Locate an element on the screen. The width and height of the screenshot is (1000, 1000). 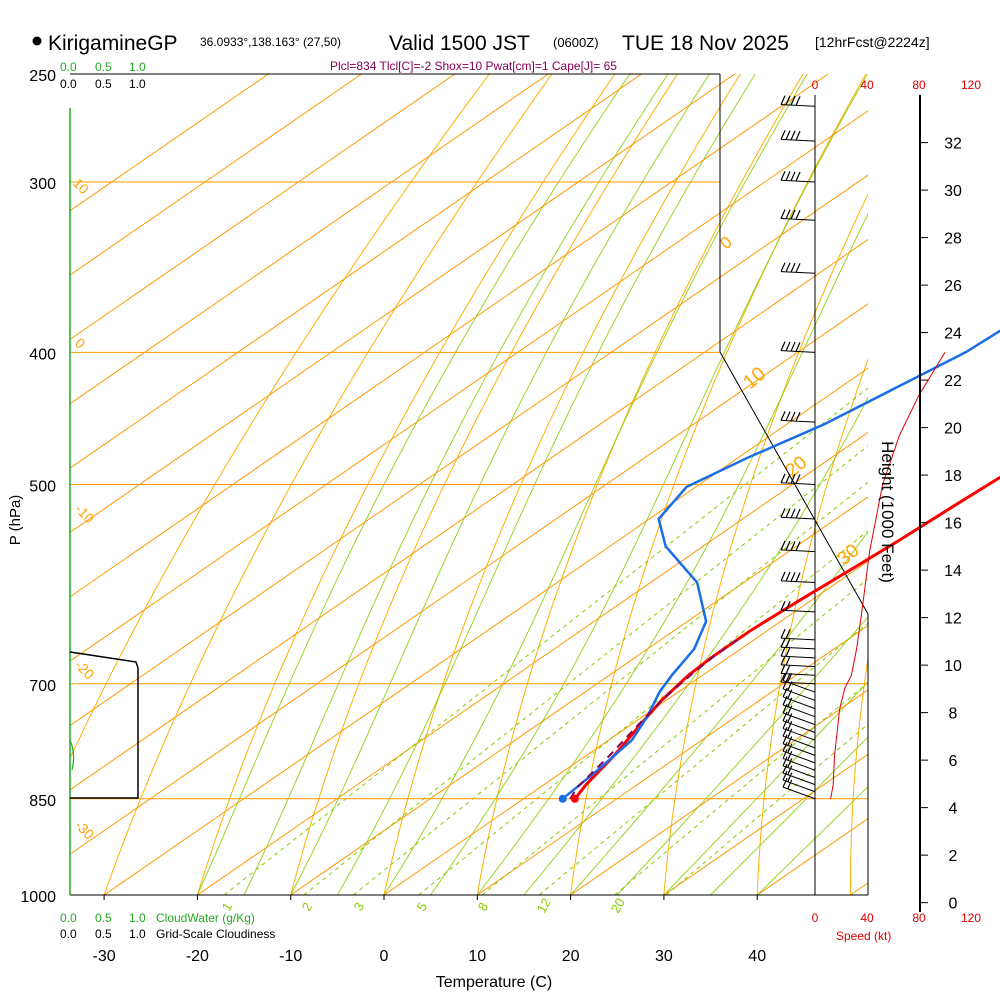
mixing-ratio-line is located at coordinates (674, 736).